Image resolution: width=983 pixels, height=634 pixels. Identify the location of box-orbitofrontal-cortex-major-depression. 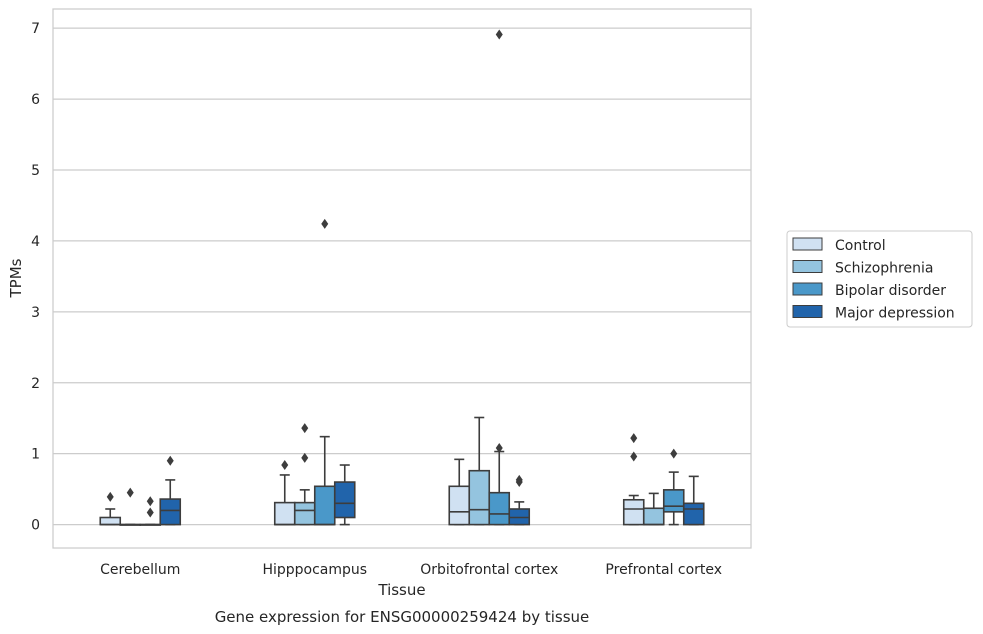
(519, 500).